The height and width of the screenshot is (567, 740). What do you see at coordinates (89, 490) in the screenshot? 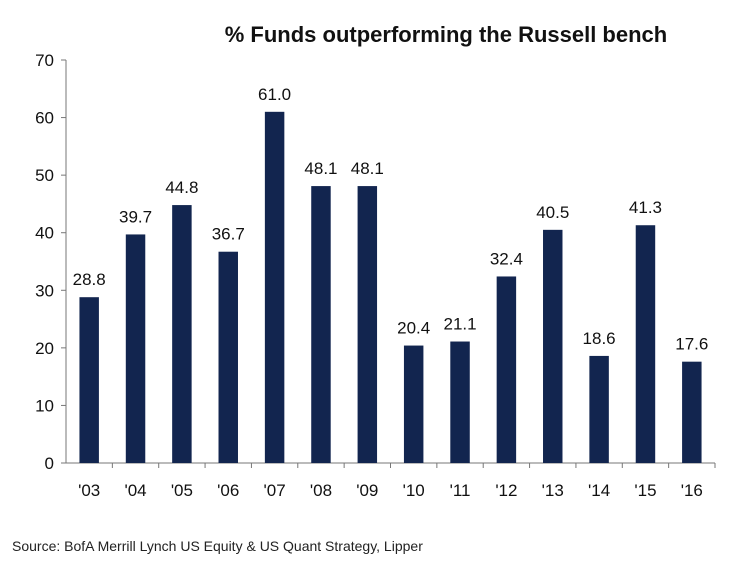
I see `x-tick-label: '03` at bounding box center [89, 490].